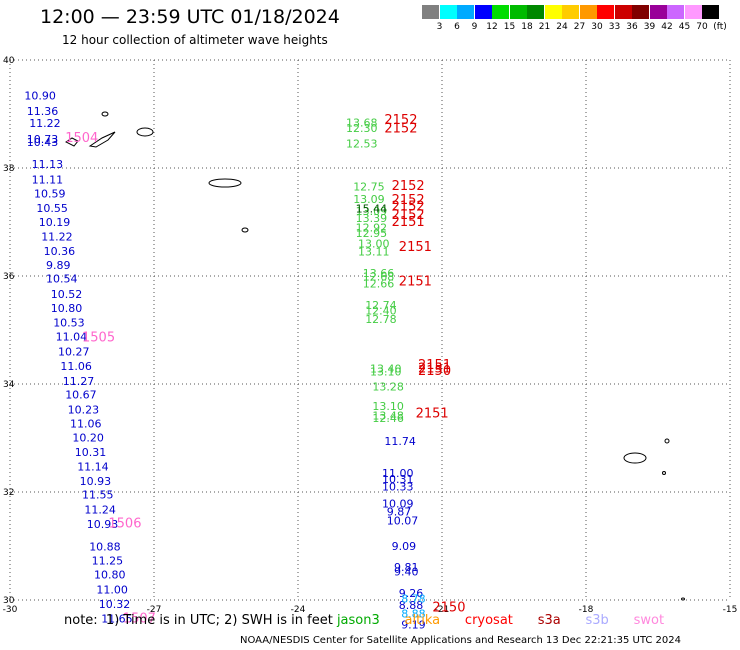  Describe the element at coordinates (381, 305) in the screenshot. I see `wave-height-label: 12.74` at that location.